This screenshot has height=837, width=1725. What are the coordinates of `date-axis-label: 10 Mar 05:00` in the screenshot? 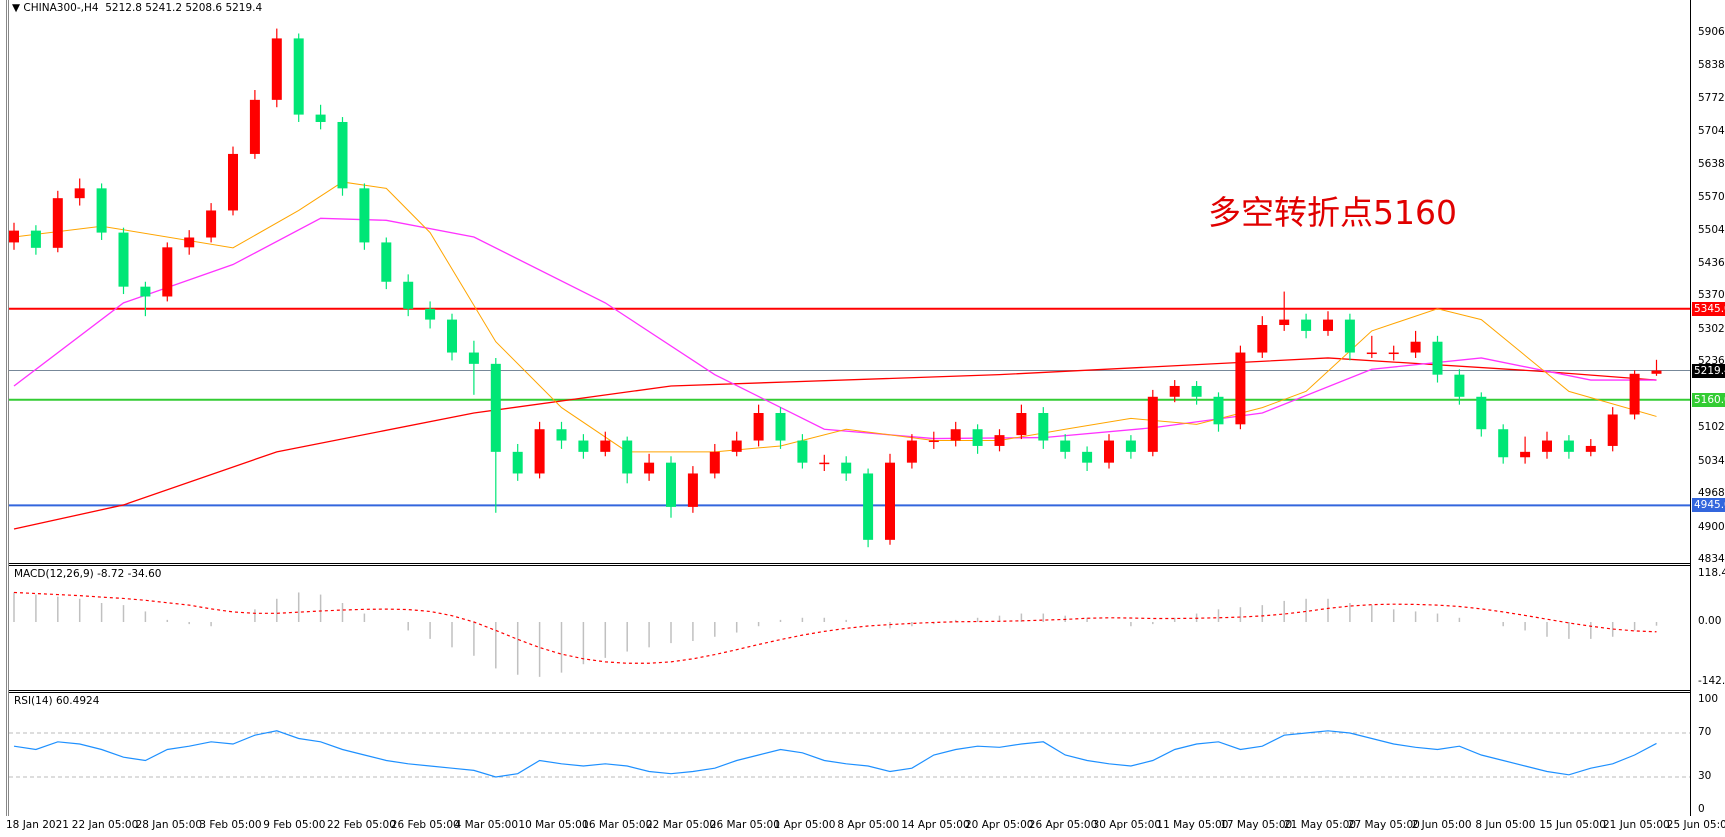 It's located at (553, 825).